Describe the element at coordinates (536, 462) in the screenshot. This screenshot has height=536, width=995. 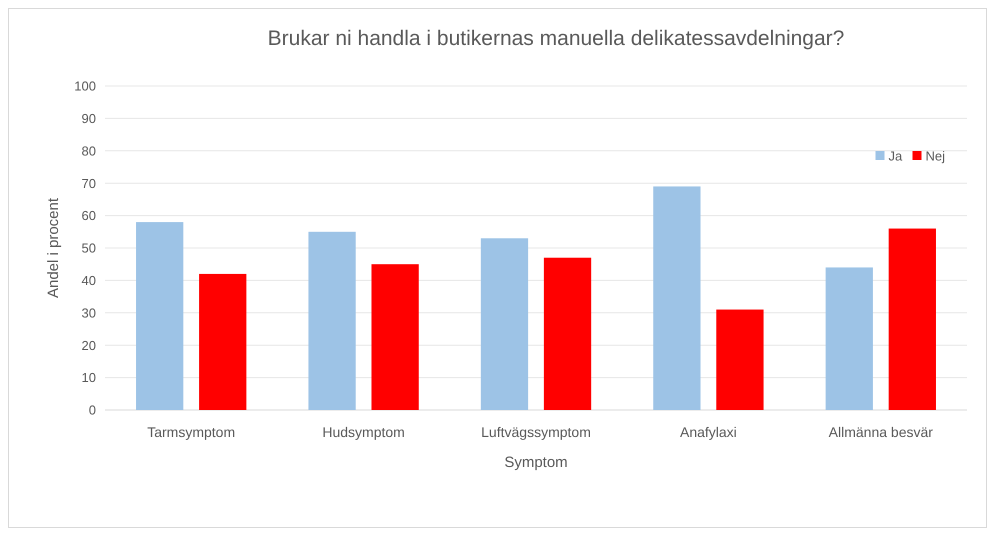
I see `x-axis-title: Symptom` at that location.